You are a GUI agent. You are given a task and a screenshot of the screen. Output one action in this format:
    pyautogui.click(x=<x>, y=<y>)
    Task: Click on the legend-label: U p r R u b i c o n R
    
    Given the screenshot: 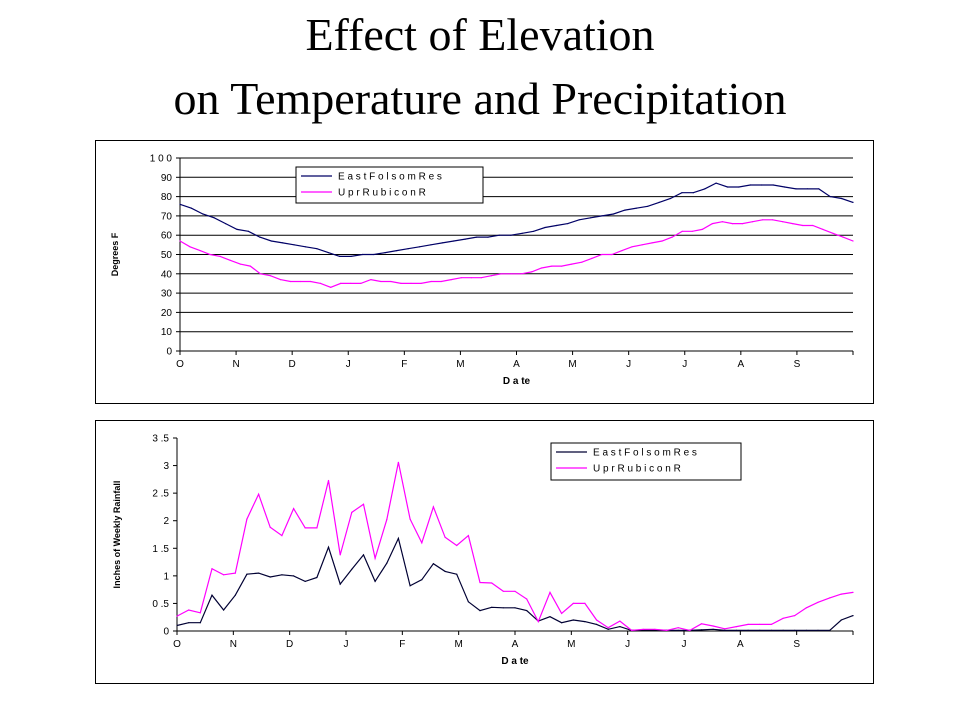 What is the action you would take?
    pyautogui.click(x=637, y=469)
    